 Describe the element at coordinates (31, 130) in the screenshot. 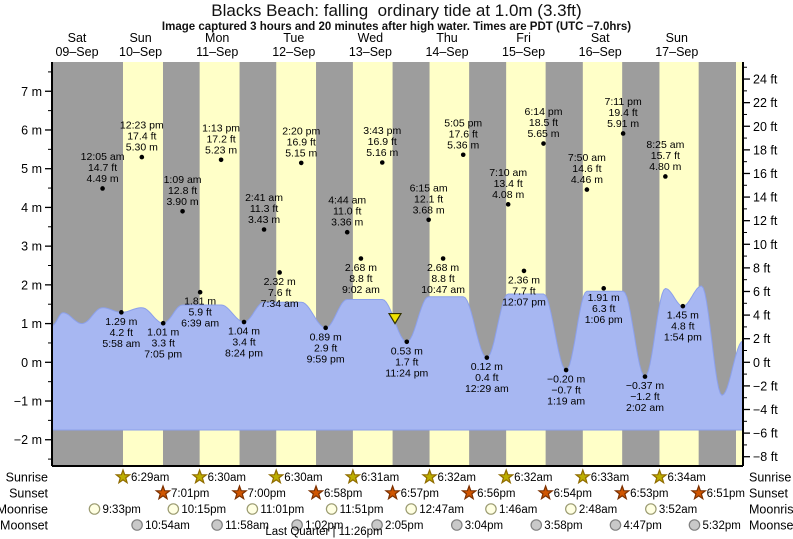

I see `y-axis-label-left: 6 m` at that location.